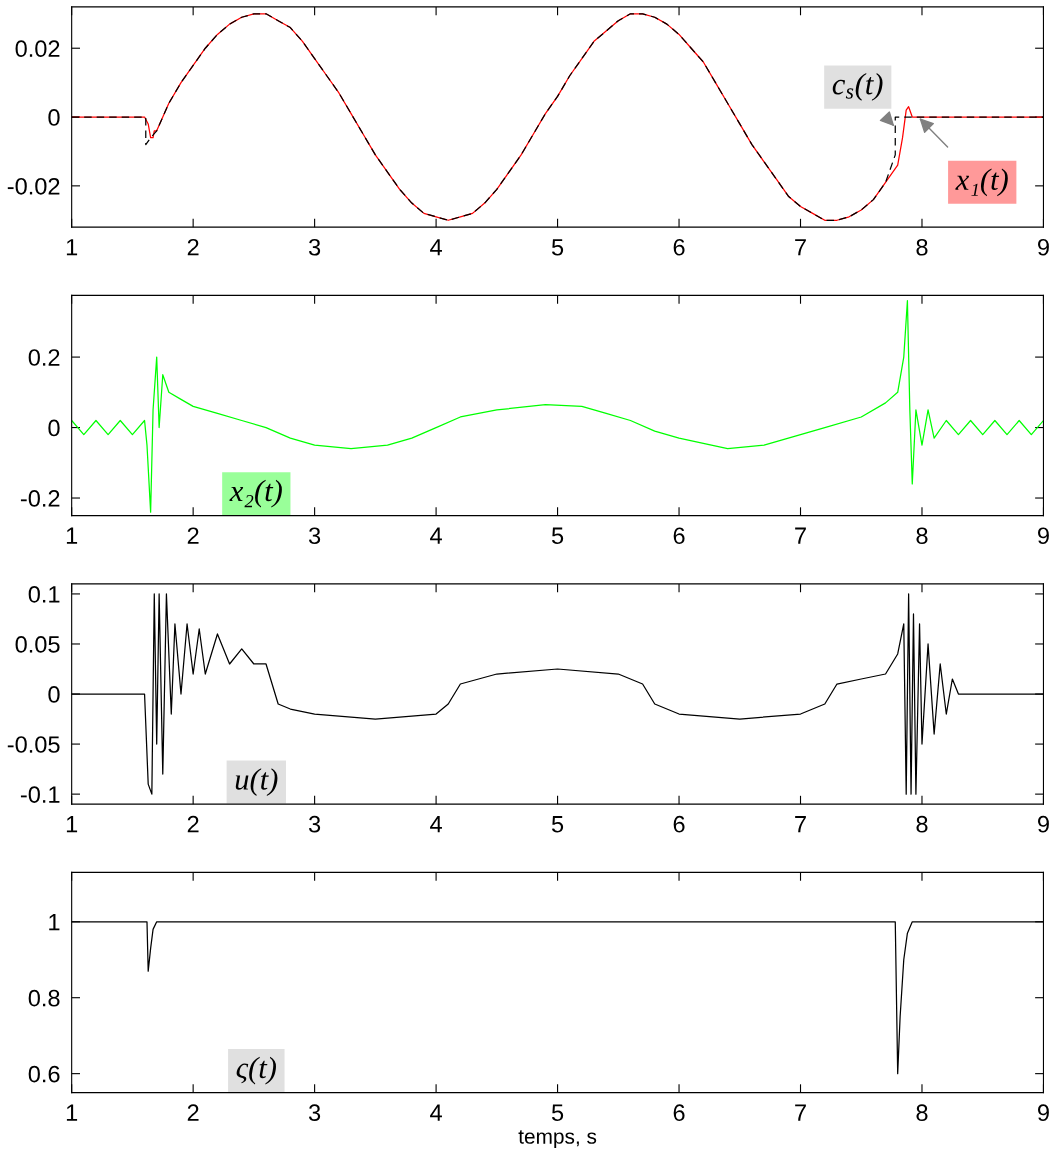 The height and width of the screenshot is (1155, 1054). I want to click on annotation: c$_{s}$(t), so click(857, 87).